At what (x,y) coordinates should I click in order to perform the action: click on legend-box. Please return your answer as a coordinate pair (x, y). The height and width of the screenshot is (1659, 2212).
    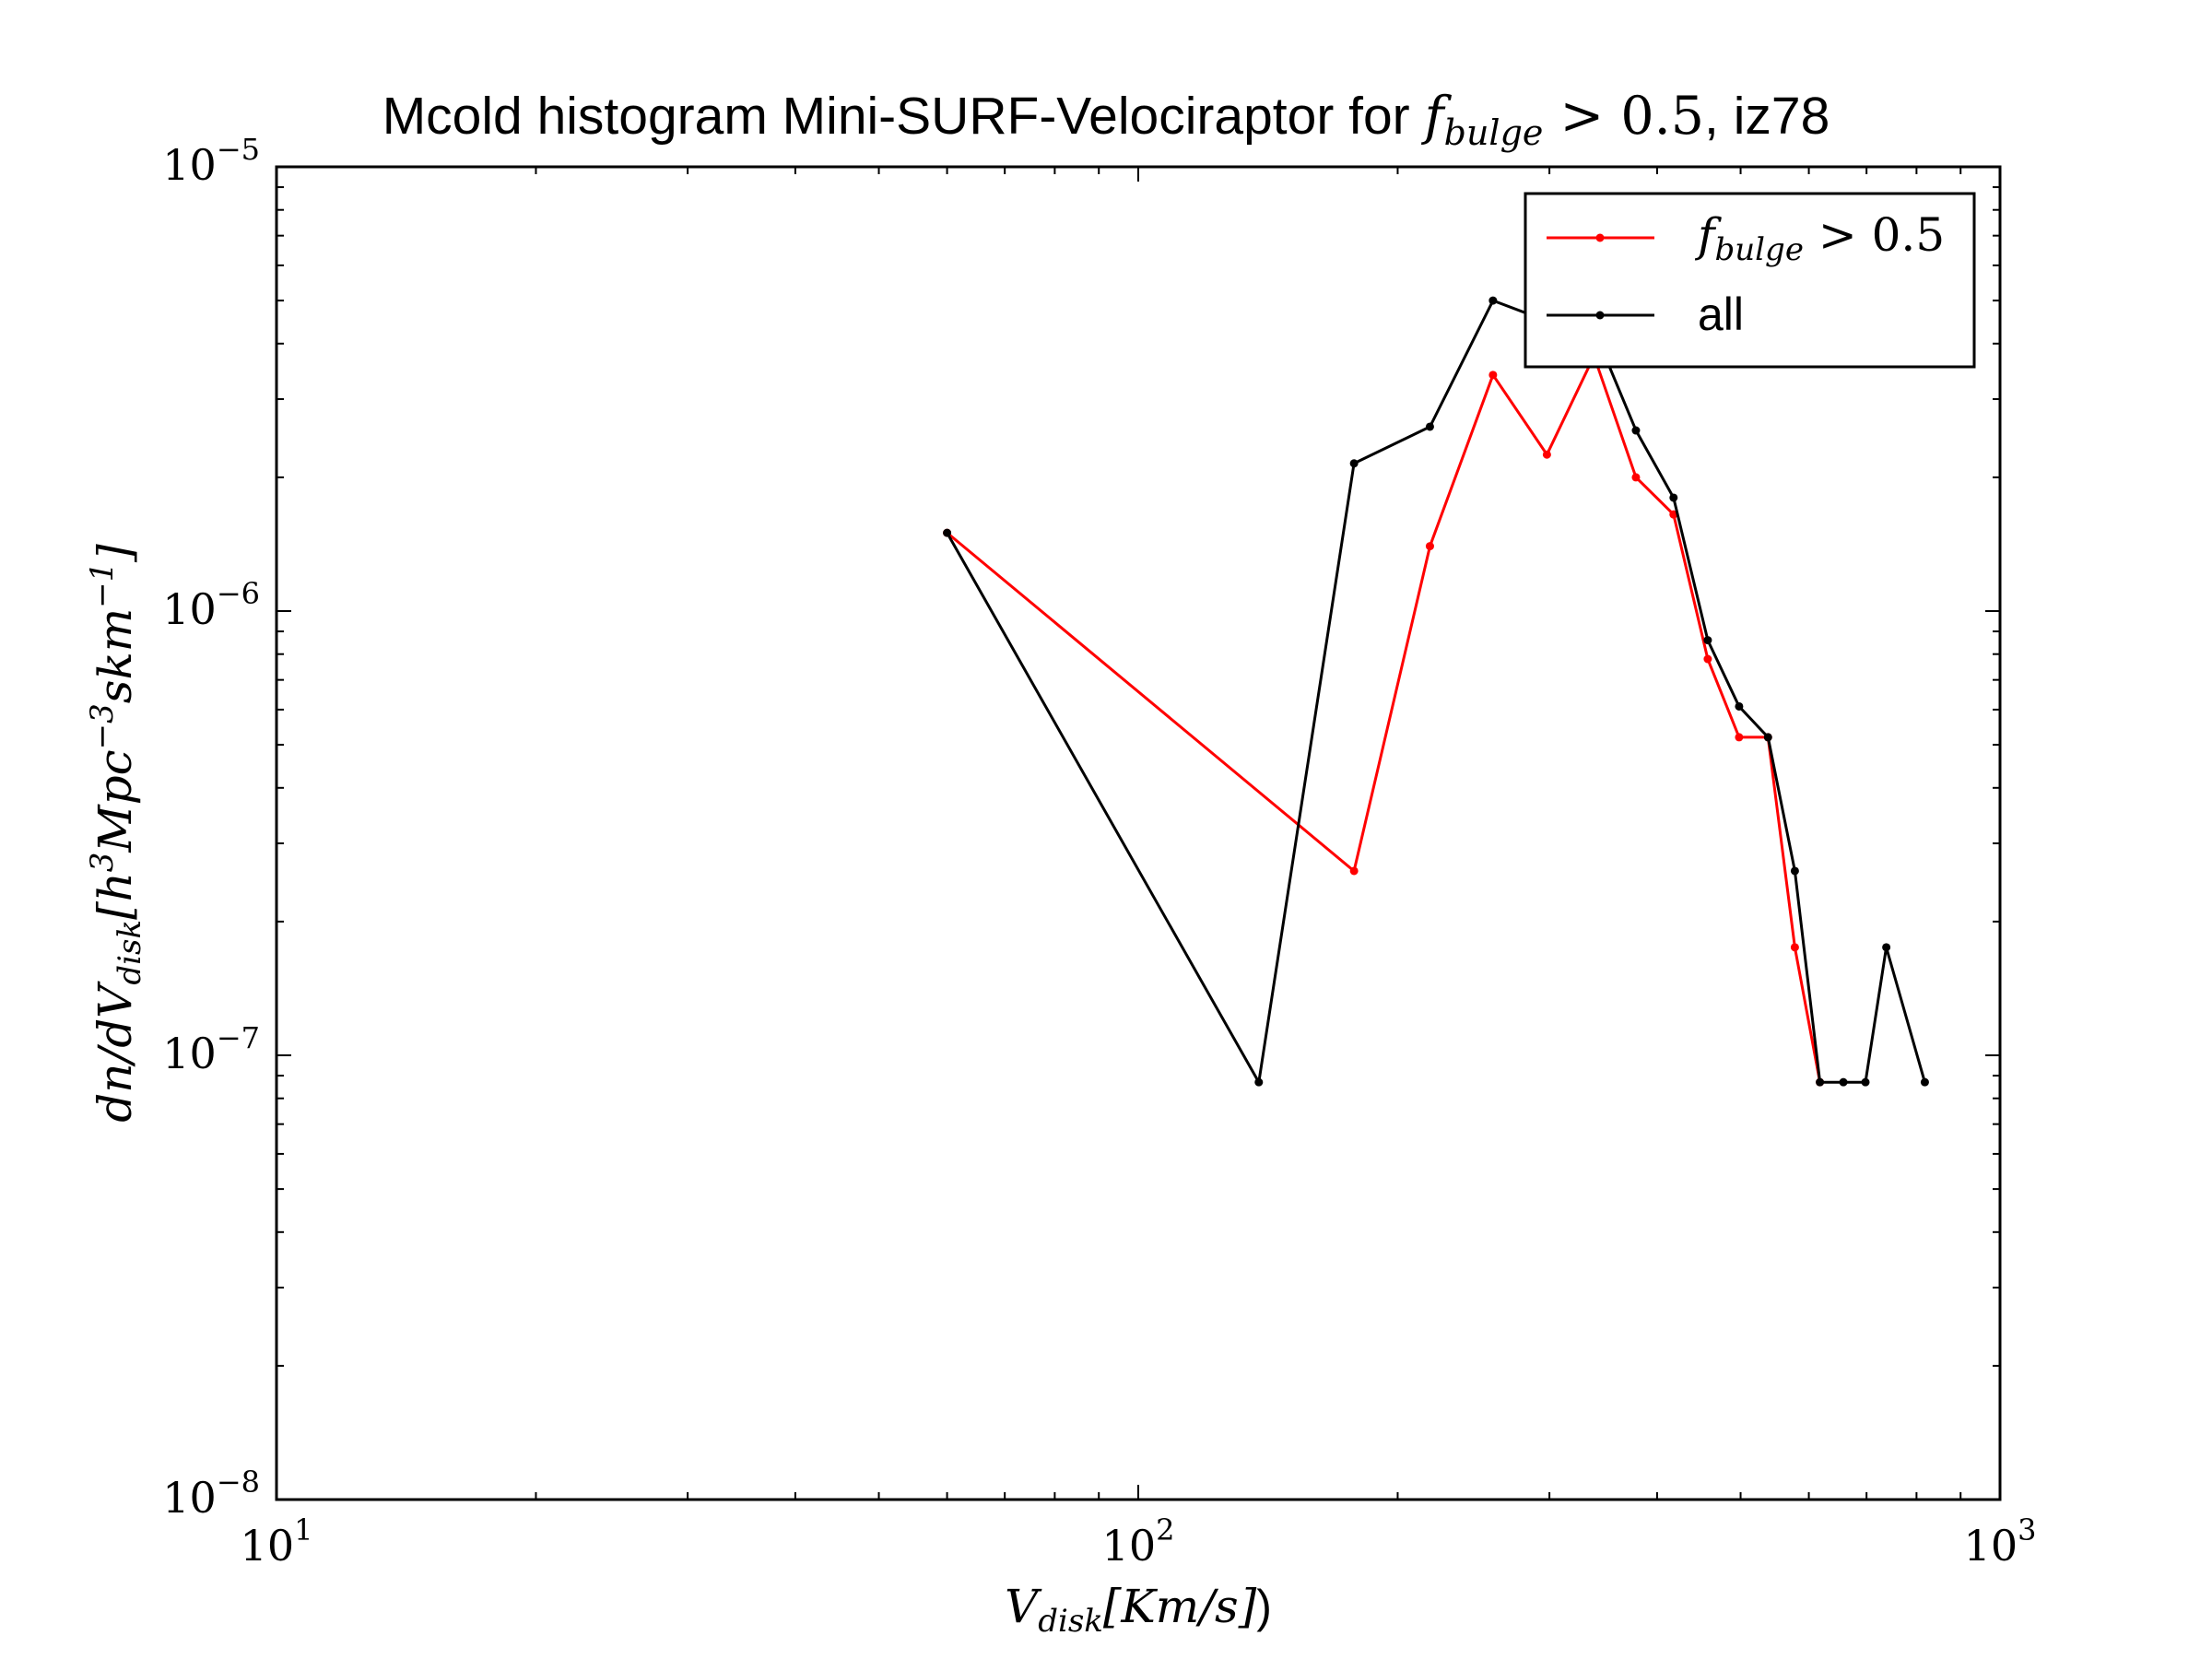
    Looking at the image, I should click on (1750, 280).